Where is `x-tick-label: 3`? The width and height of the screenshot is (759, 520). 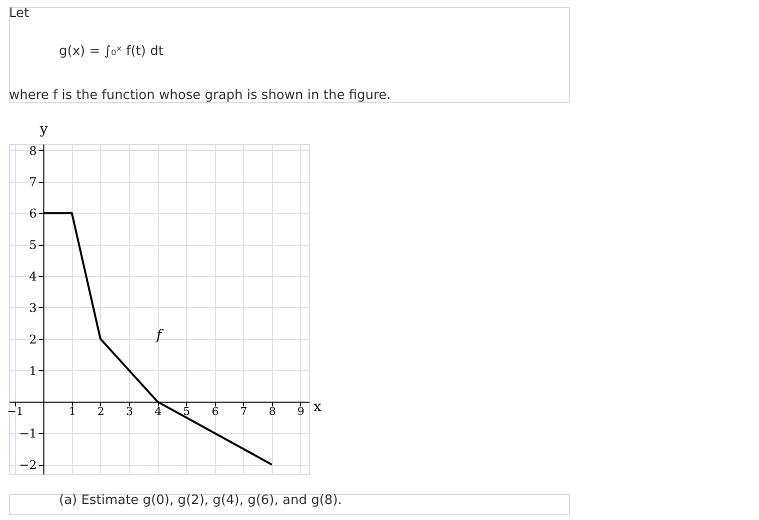
x-tick-label: 3 is located at coordinates (129, 411).